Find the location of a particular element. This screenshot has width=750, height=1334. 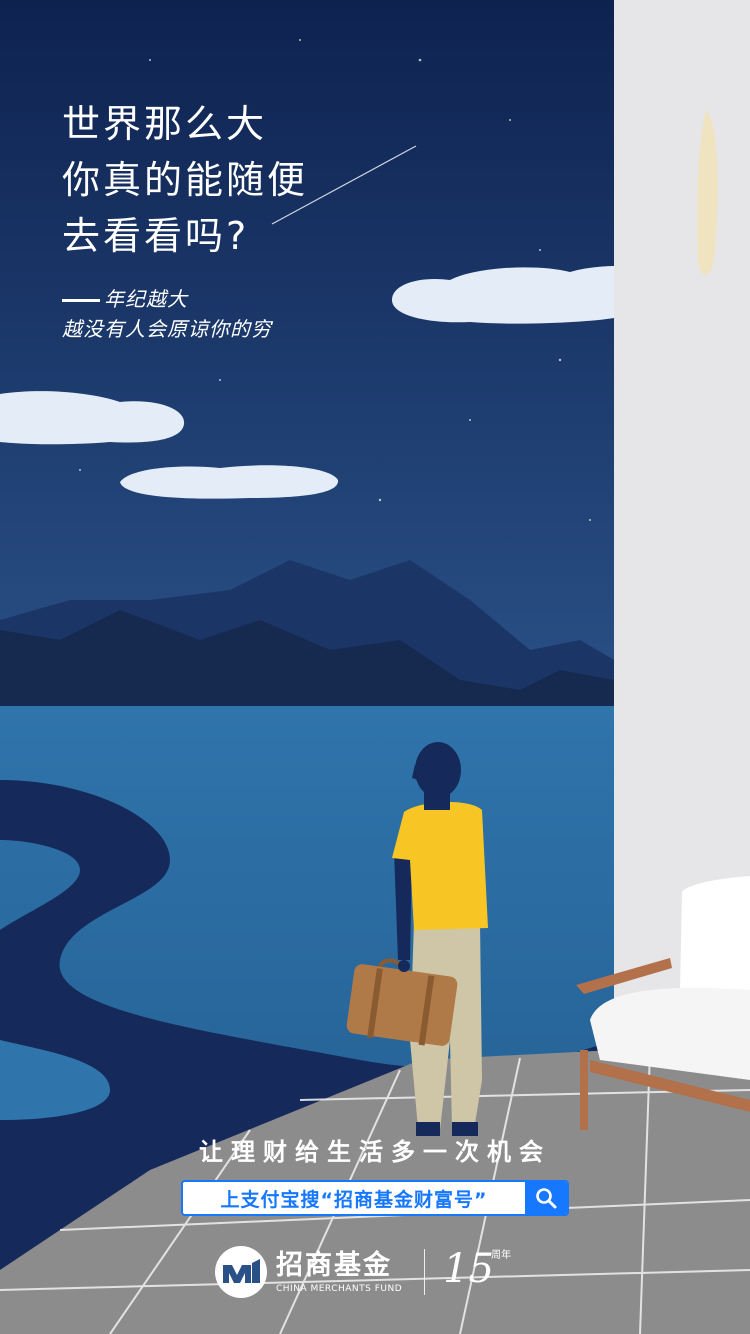

headline-line-1: 世界那么大 is located at coordinates (165, 124).